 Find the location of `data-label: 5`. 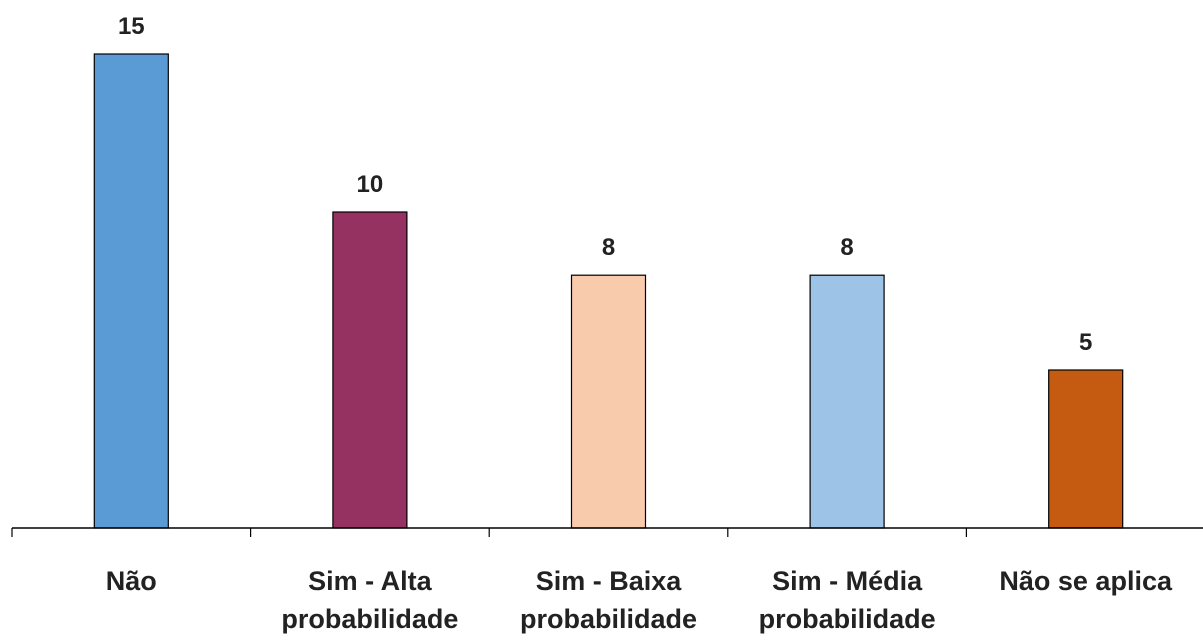

data-label: 5 is located at coordinates (1085, 342).